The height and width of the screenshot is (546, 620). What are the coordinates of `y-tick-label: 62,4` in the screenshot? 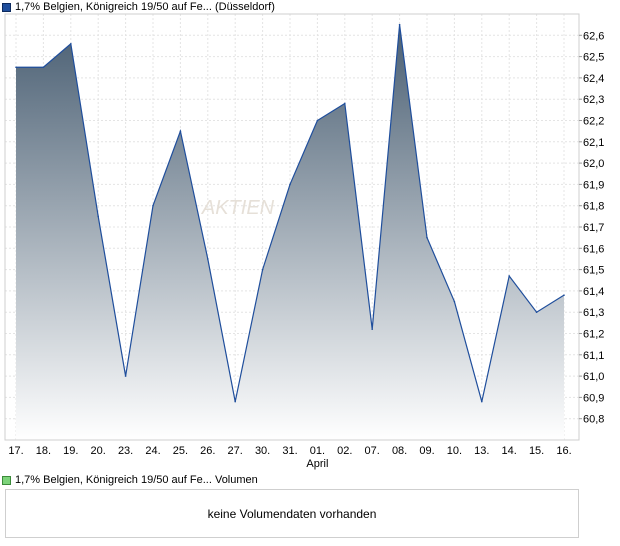 It's located at (593, 79).